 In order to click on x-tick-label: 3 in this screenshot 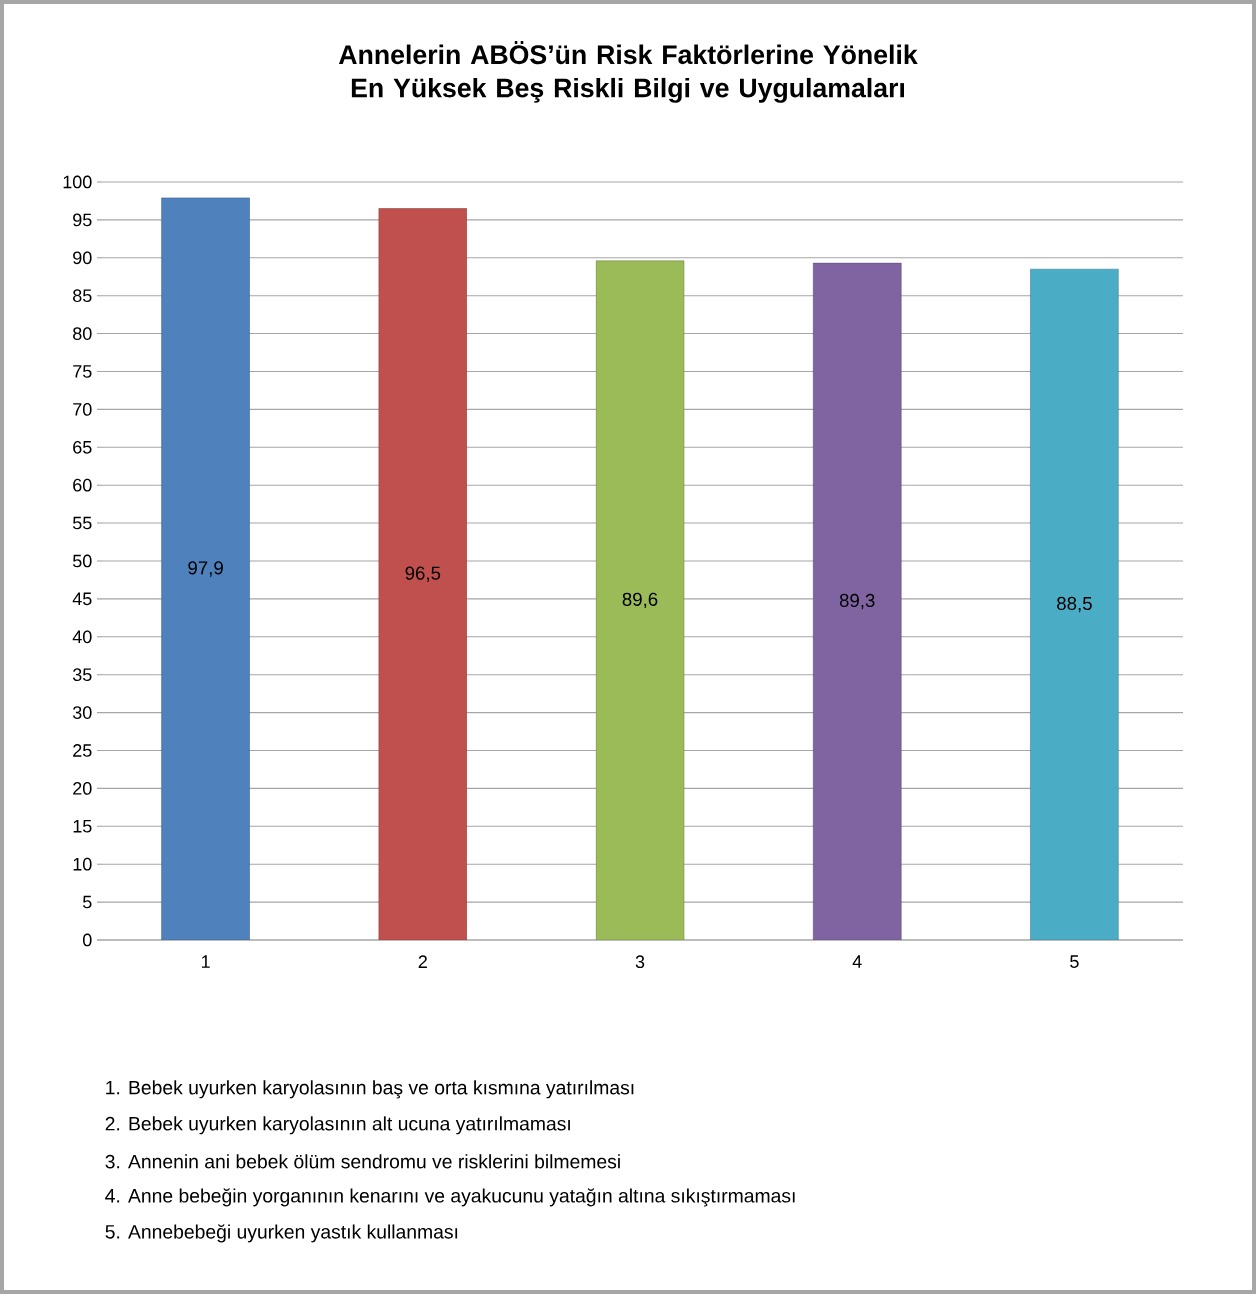, I will do `click(640, 962)`.